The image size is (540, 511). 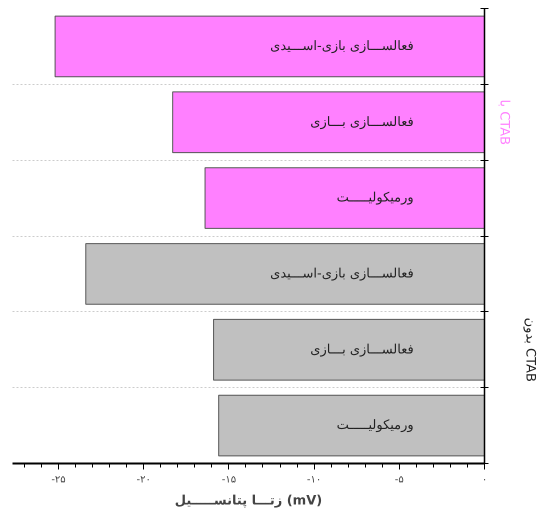 I want to click on text: با CTAB, so click(x=504, y=122).